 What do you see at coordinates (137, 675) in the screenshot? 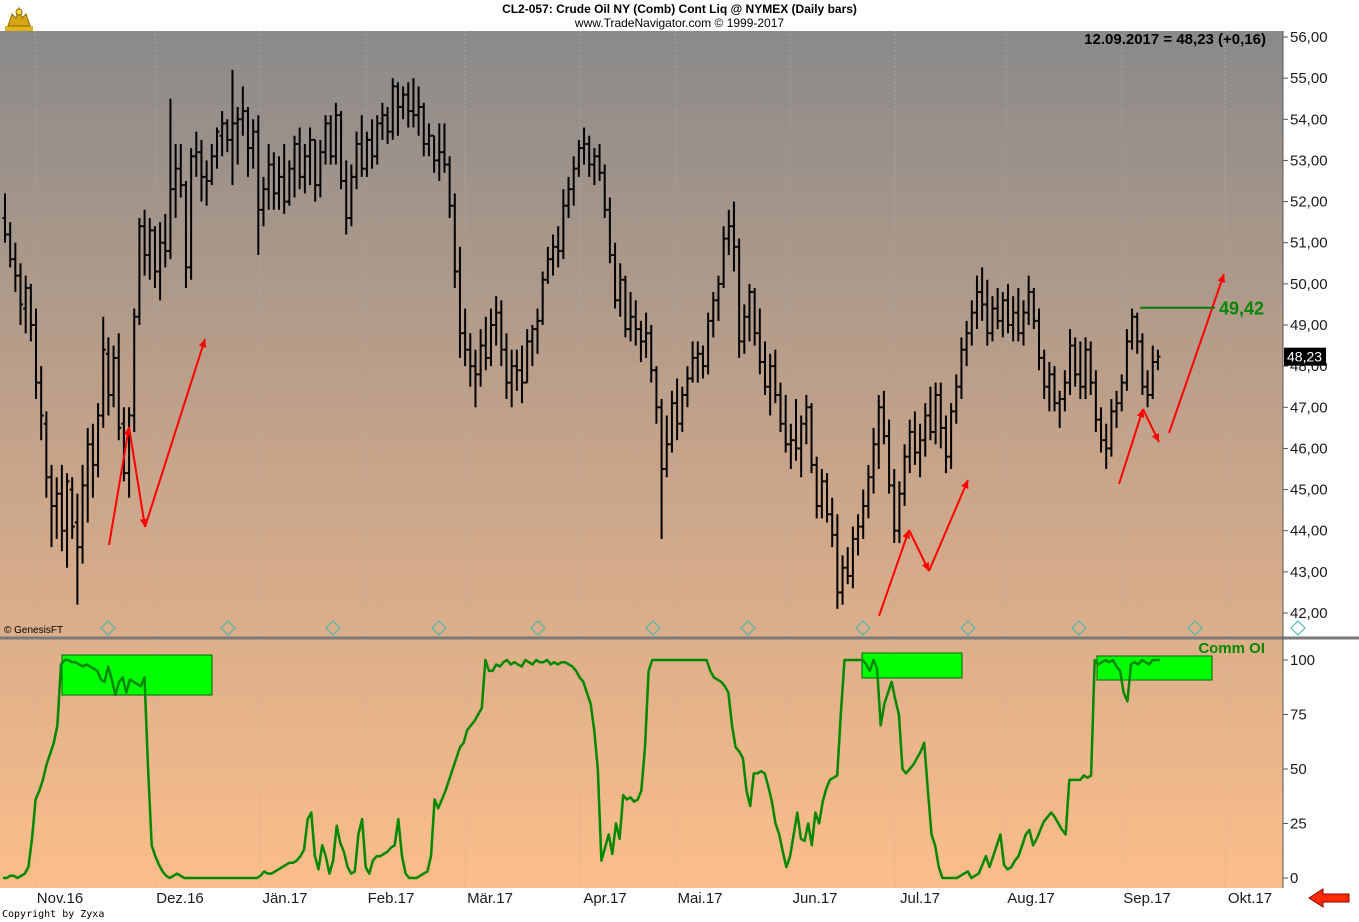
I see `highlight-box` at bounding box center [137, 675].